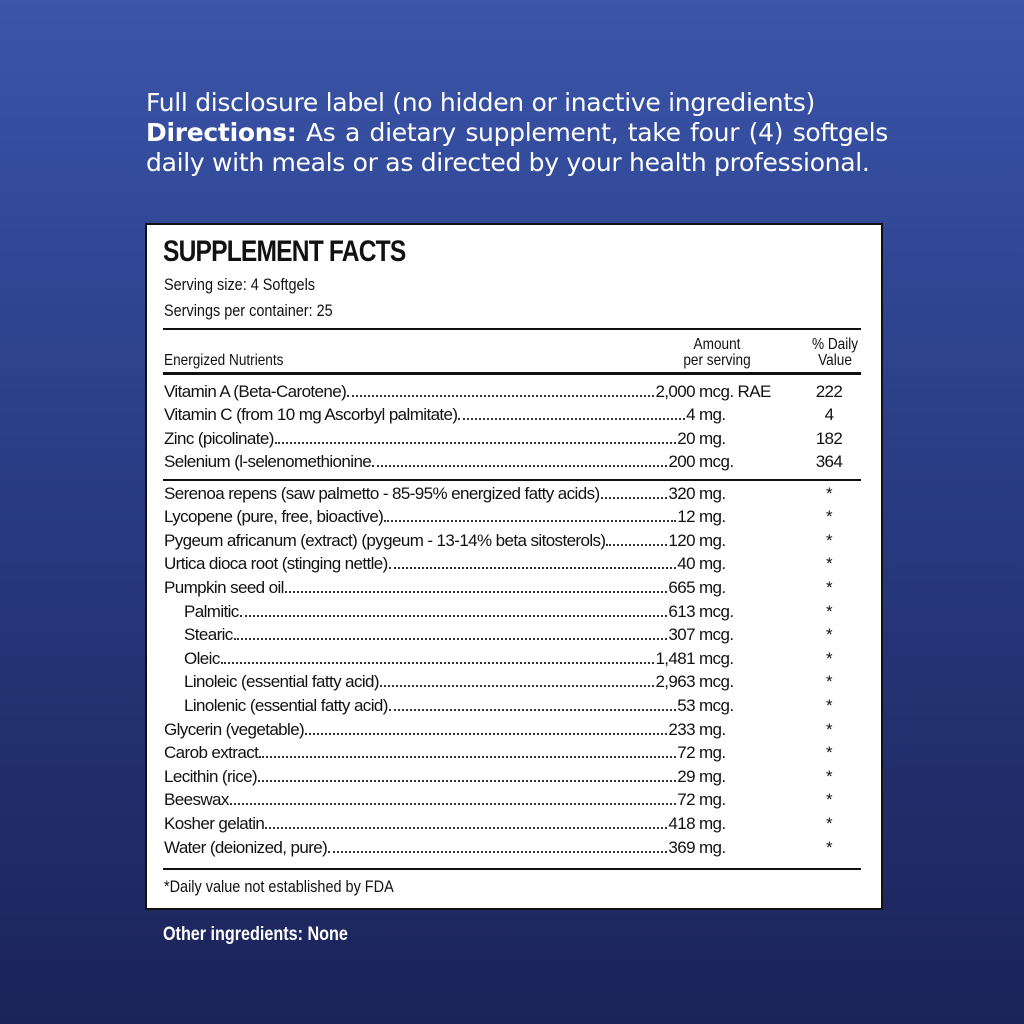  What do you see at coordinates (835, 344) in the screenshot?
I see `col-dv-1: % Daily` at bounding box center [835, 344].